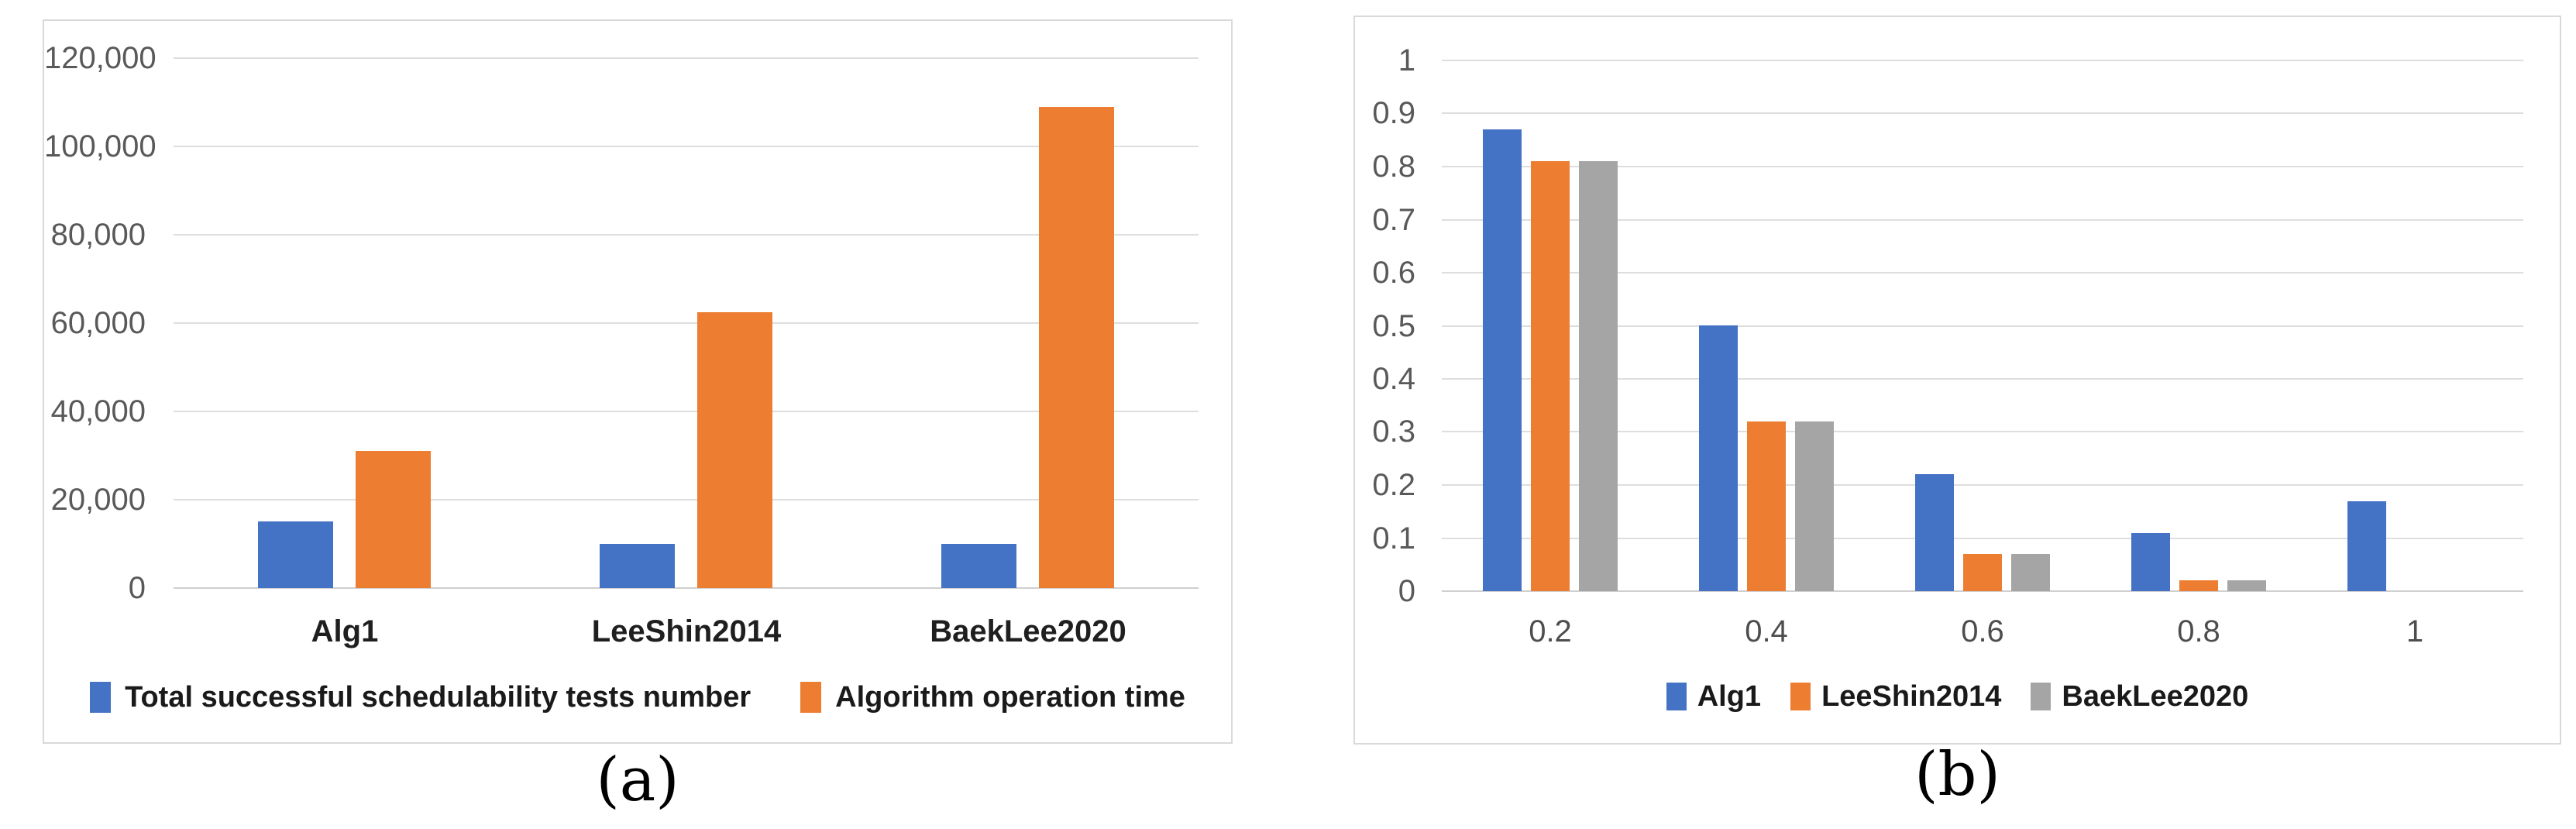 This screenshot has width=2576, height=829. Describe the element at coordinates (1393, 485) in the screenshot. I see `y-tick-label: 0.2` at that location.